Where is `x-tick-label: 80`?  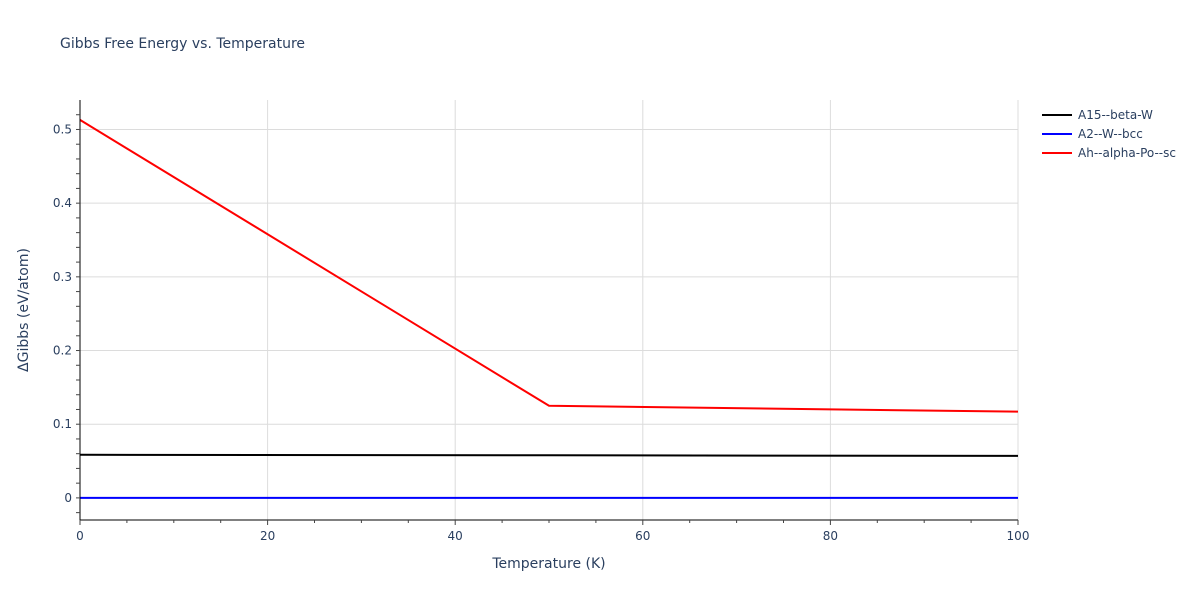
x-tick-label: 80 is located at coordinates (830, 536).